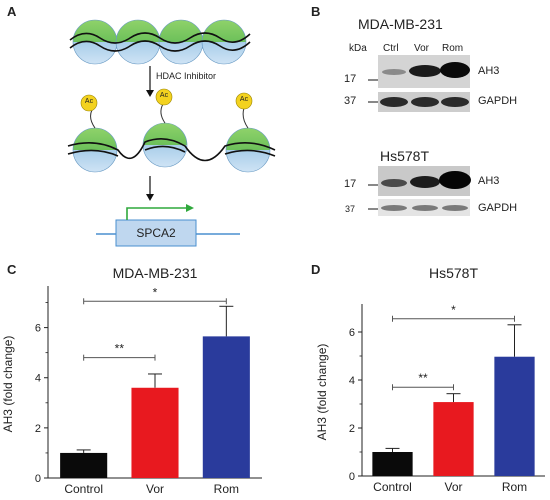 The height and width of the screenshot is (500, 550). Describe the element at coordinates (171, 130) in the screenshot. I see `open-chromatin` at that location.